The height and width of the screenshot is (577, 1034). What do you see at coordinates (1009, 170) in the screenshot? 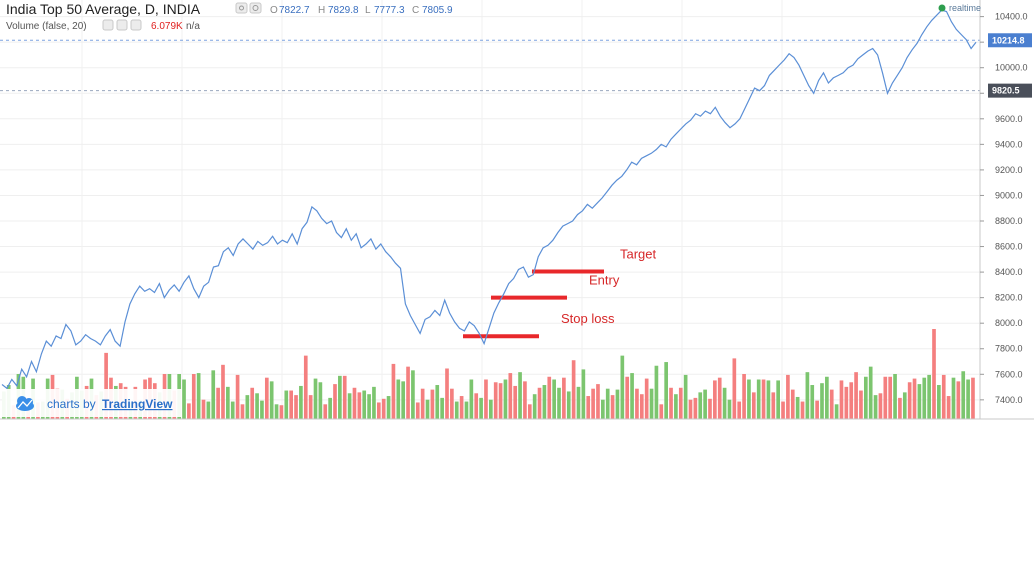
I see `y-tick-label: 9200.0` at bounding box center [1009, 170].